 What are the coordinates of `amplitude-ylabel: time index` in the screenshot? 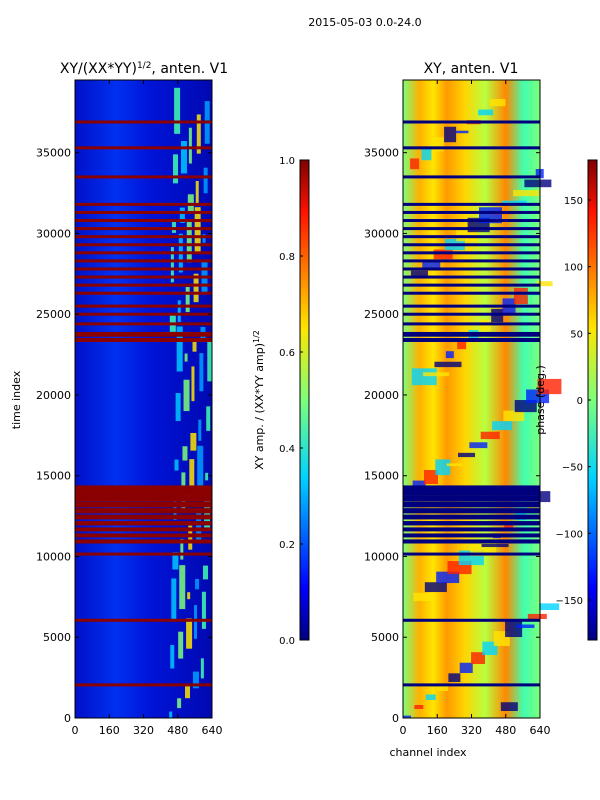 It's located at (16, 399).